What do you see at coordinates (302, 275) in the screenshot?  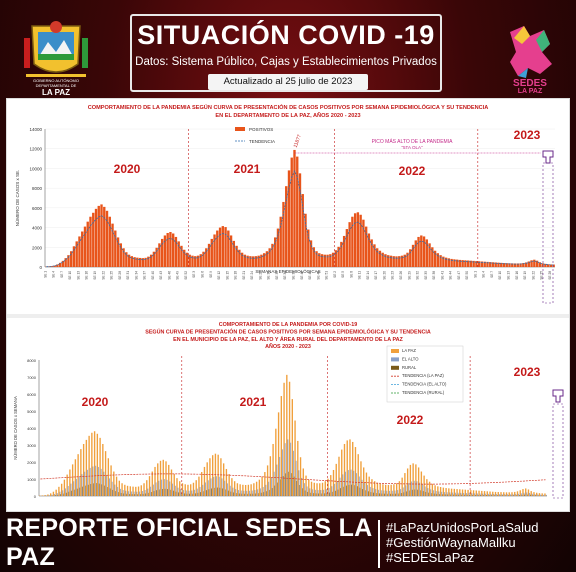 I see `chart1-xtick: SE 42` at bounding box center [302, 275].